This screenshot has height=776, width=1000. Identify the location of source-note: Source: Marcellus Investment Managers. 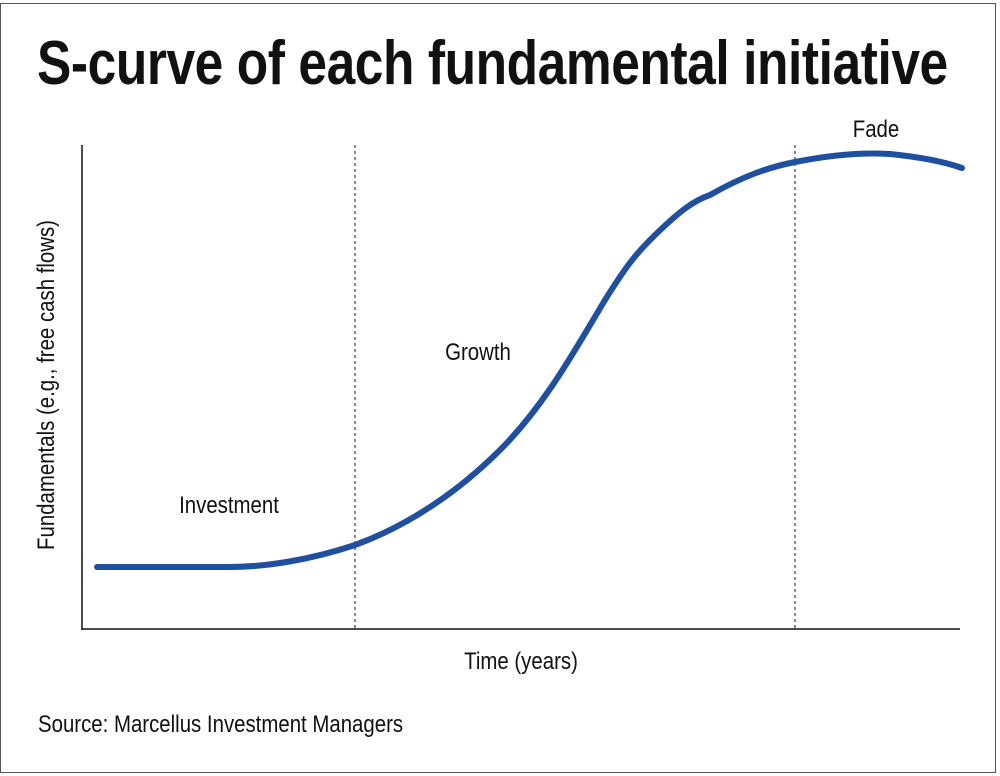
(221, 724).